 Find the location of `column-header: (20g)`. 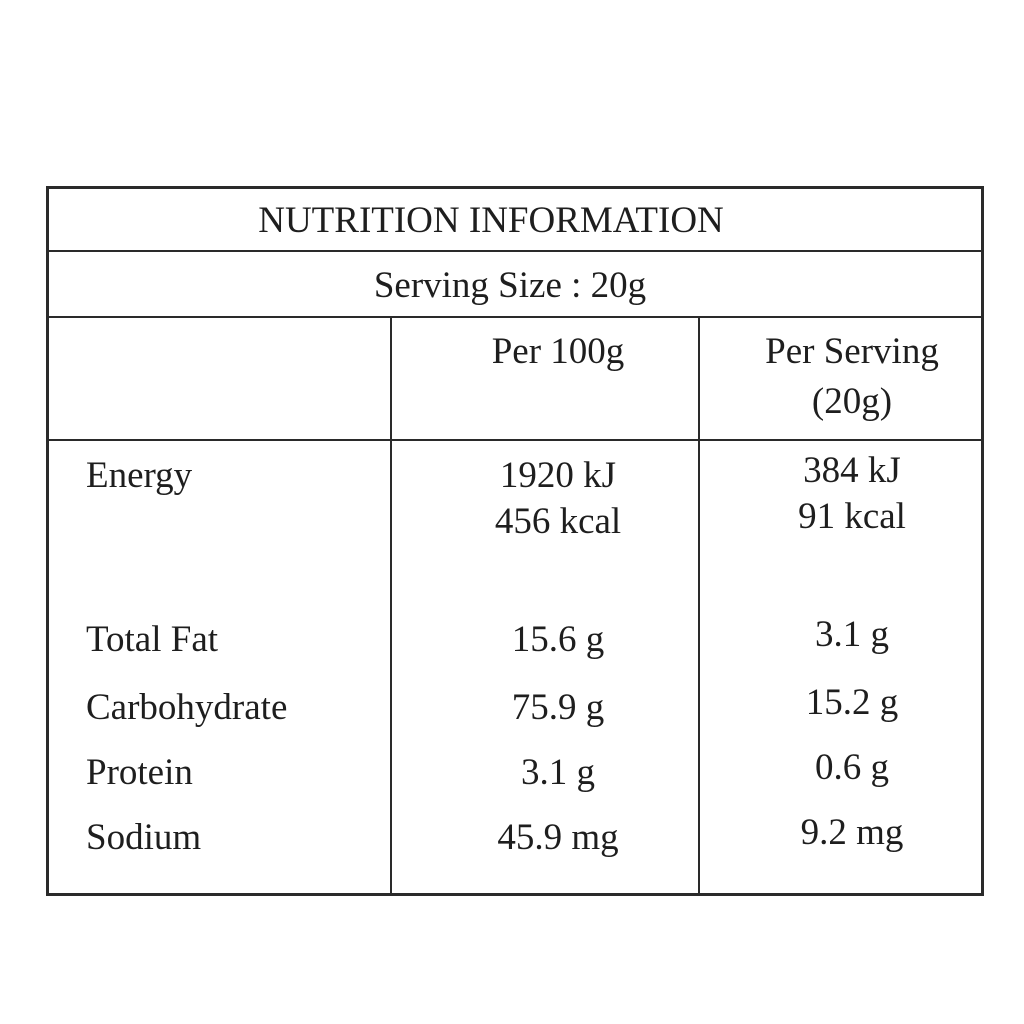

column-header: (20g) is located at coordinates (852, 401).